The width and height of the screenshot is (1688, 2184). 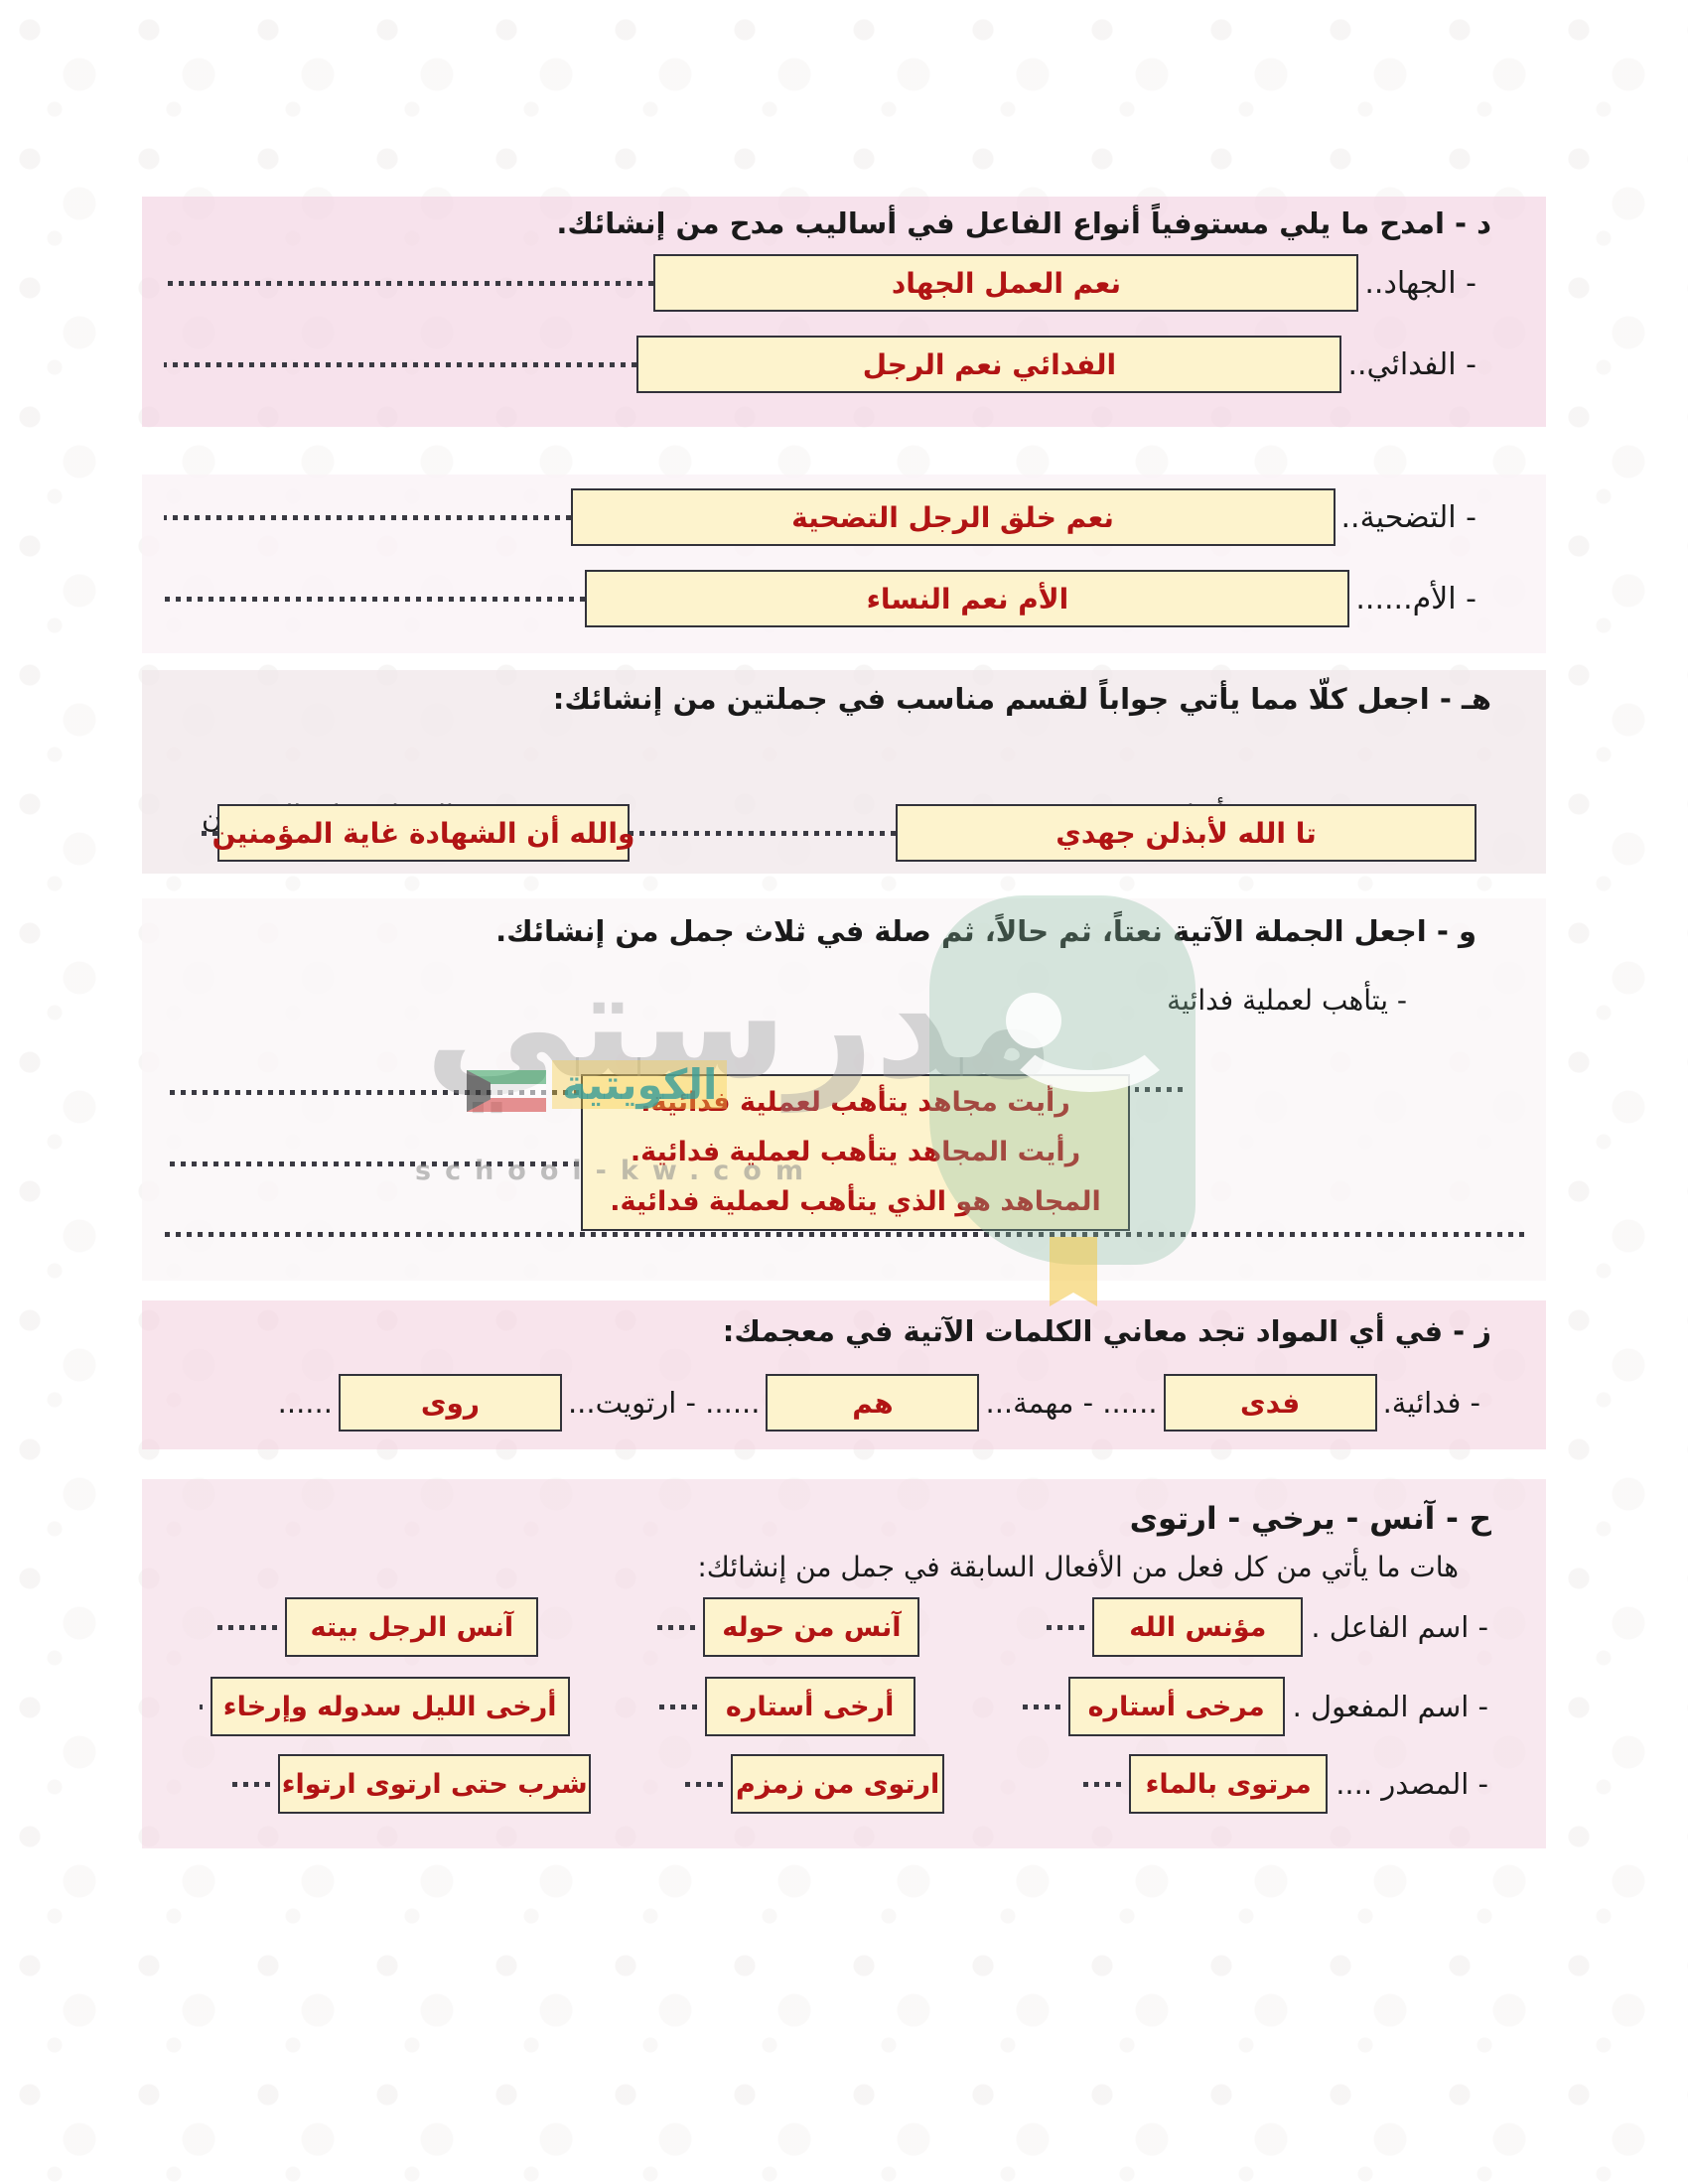 What do you see at coordinates (1412, 364) in the screenshot?
I see `item-label: - الفدائي..` at bounding box center [1412, 364].